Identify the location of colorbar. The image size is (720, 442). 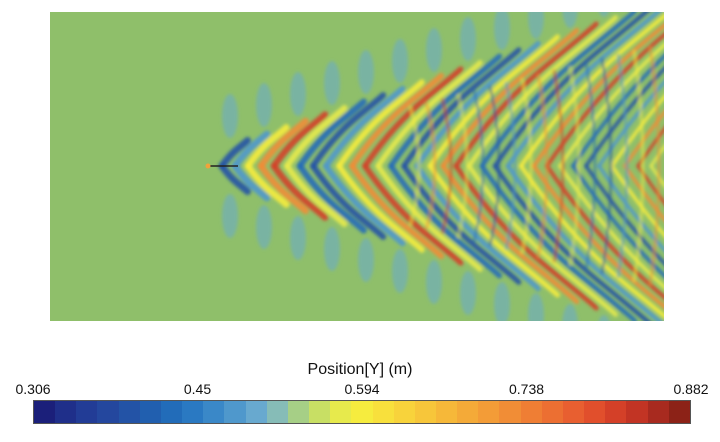
(362, 412).